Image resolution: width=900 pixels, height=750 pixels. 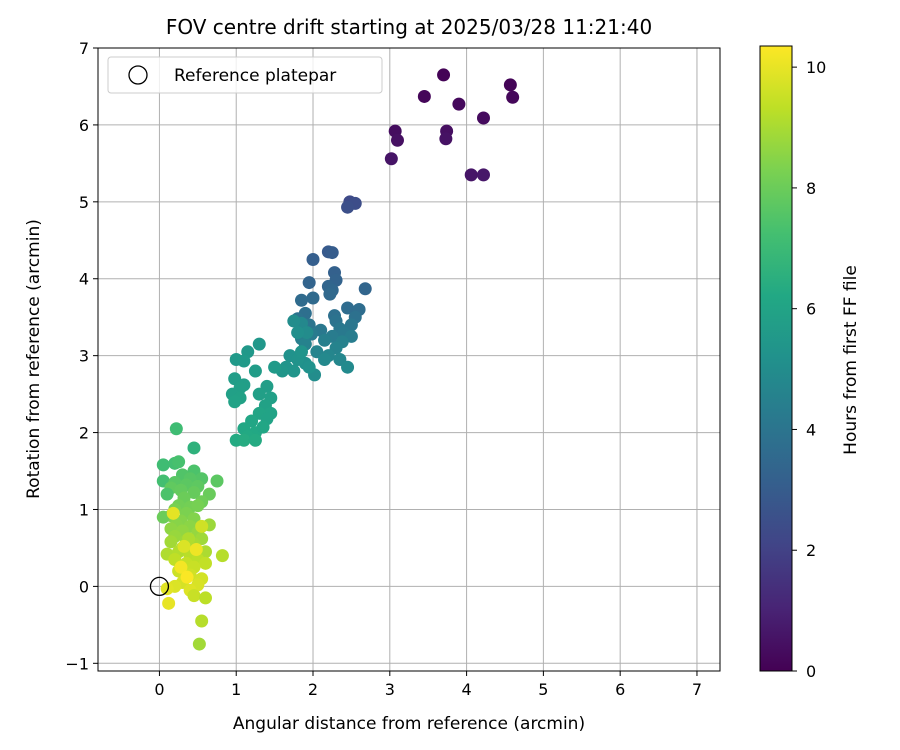 I want to click on reference-platepar-point, so click(x=159, y=586).